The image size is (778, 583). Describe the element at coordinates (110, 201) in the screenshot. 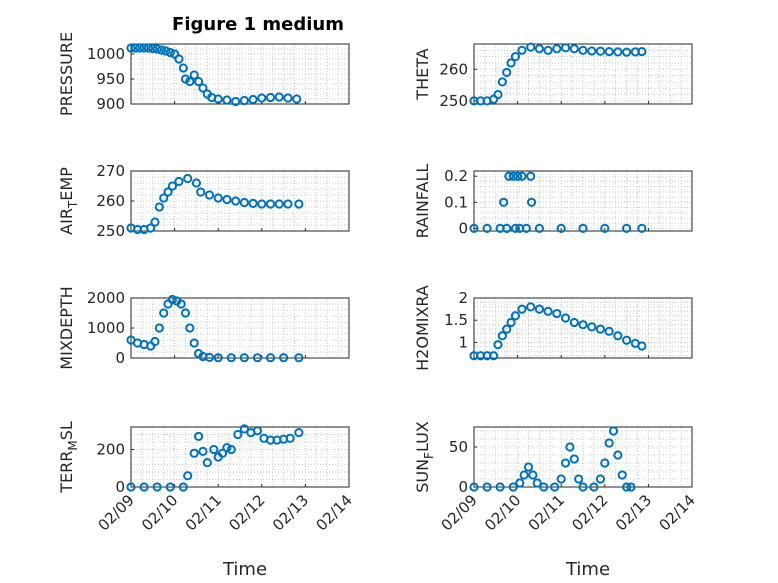

I see `y-tick-label: 260` at that location.